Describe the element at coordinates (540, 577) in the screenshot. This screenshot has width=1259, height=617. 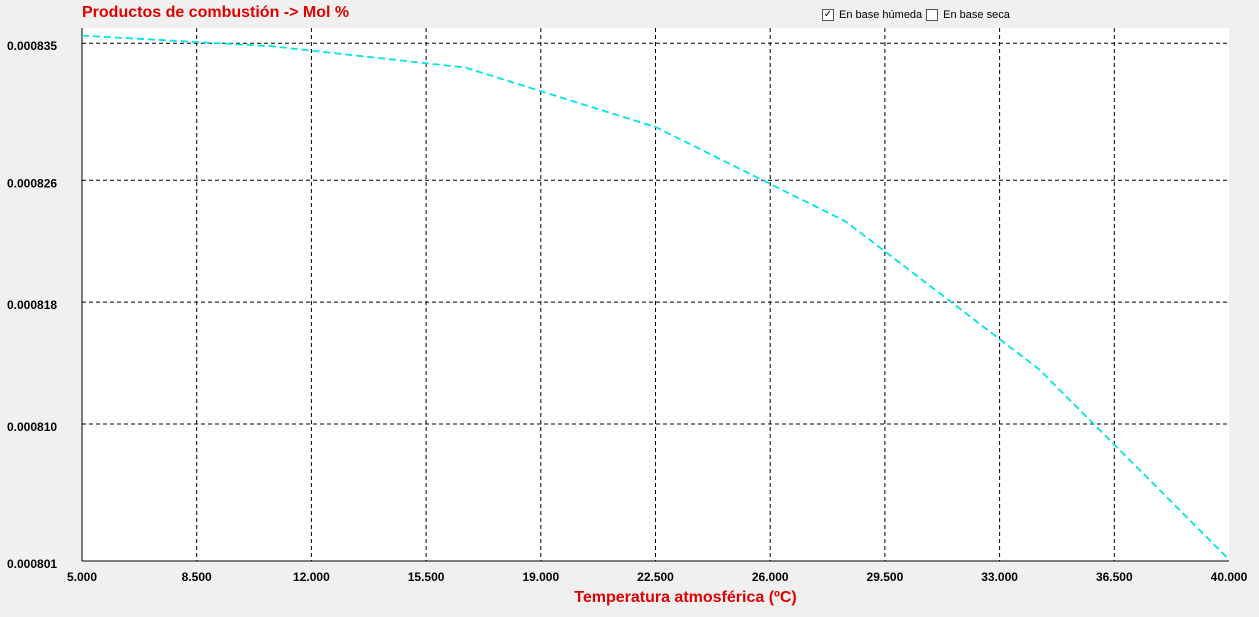
I see `x-tick-label: 19.000` at that location.